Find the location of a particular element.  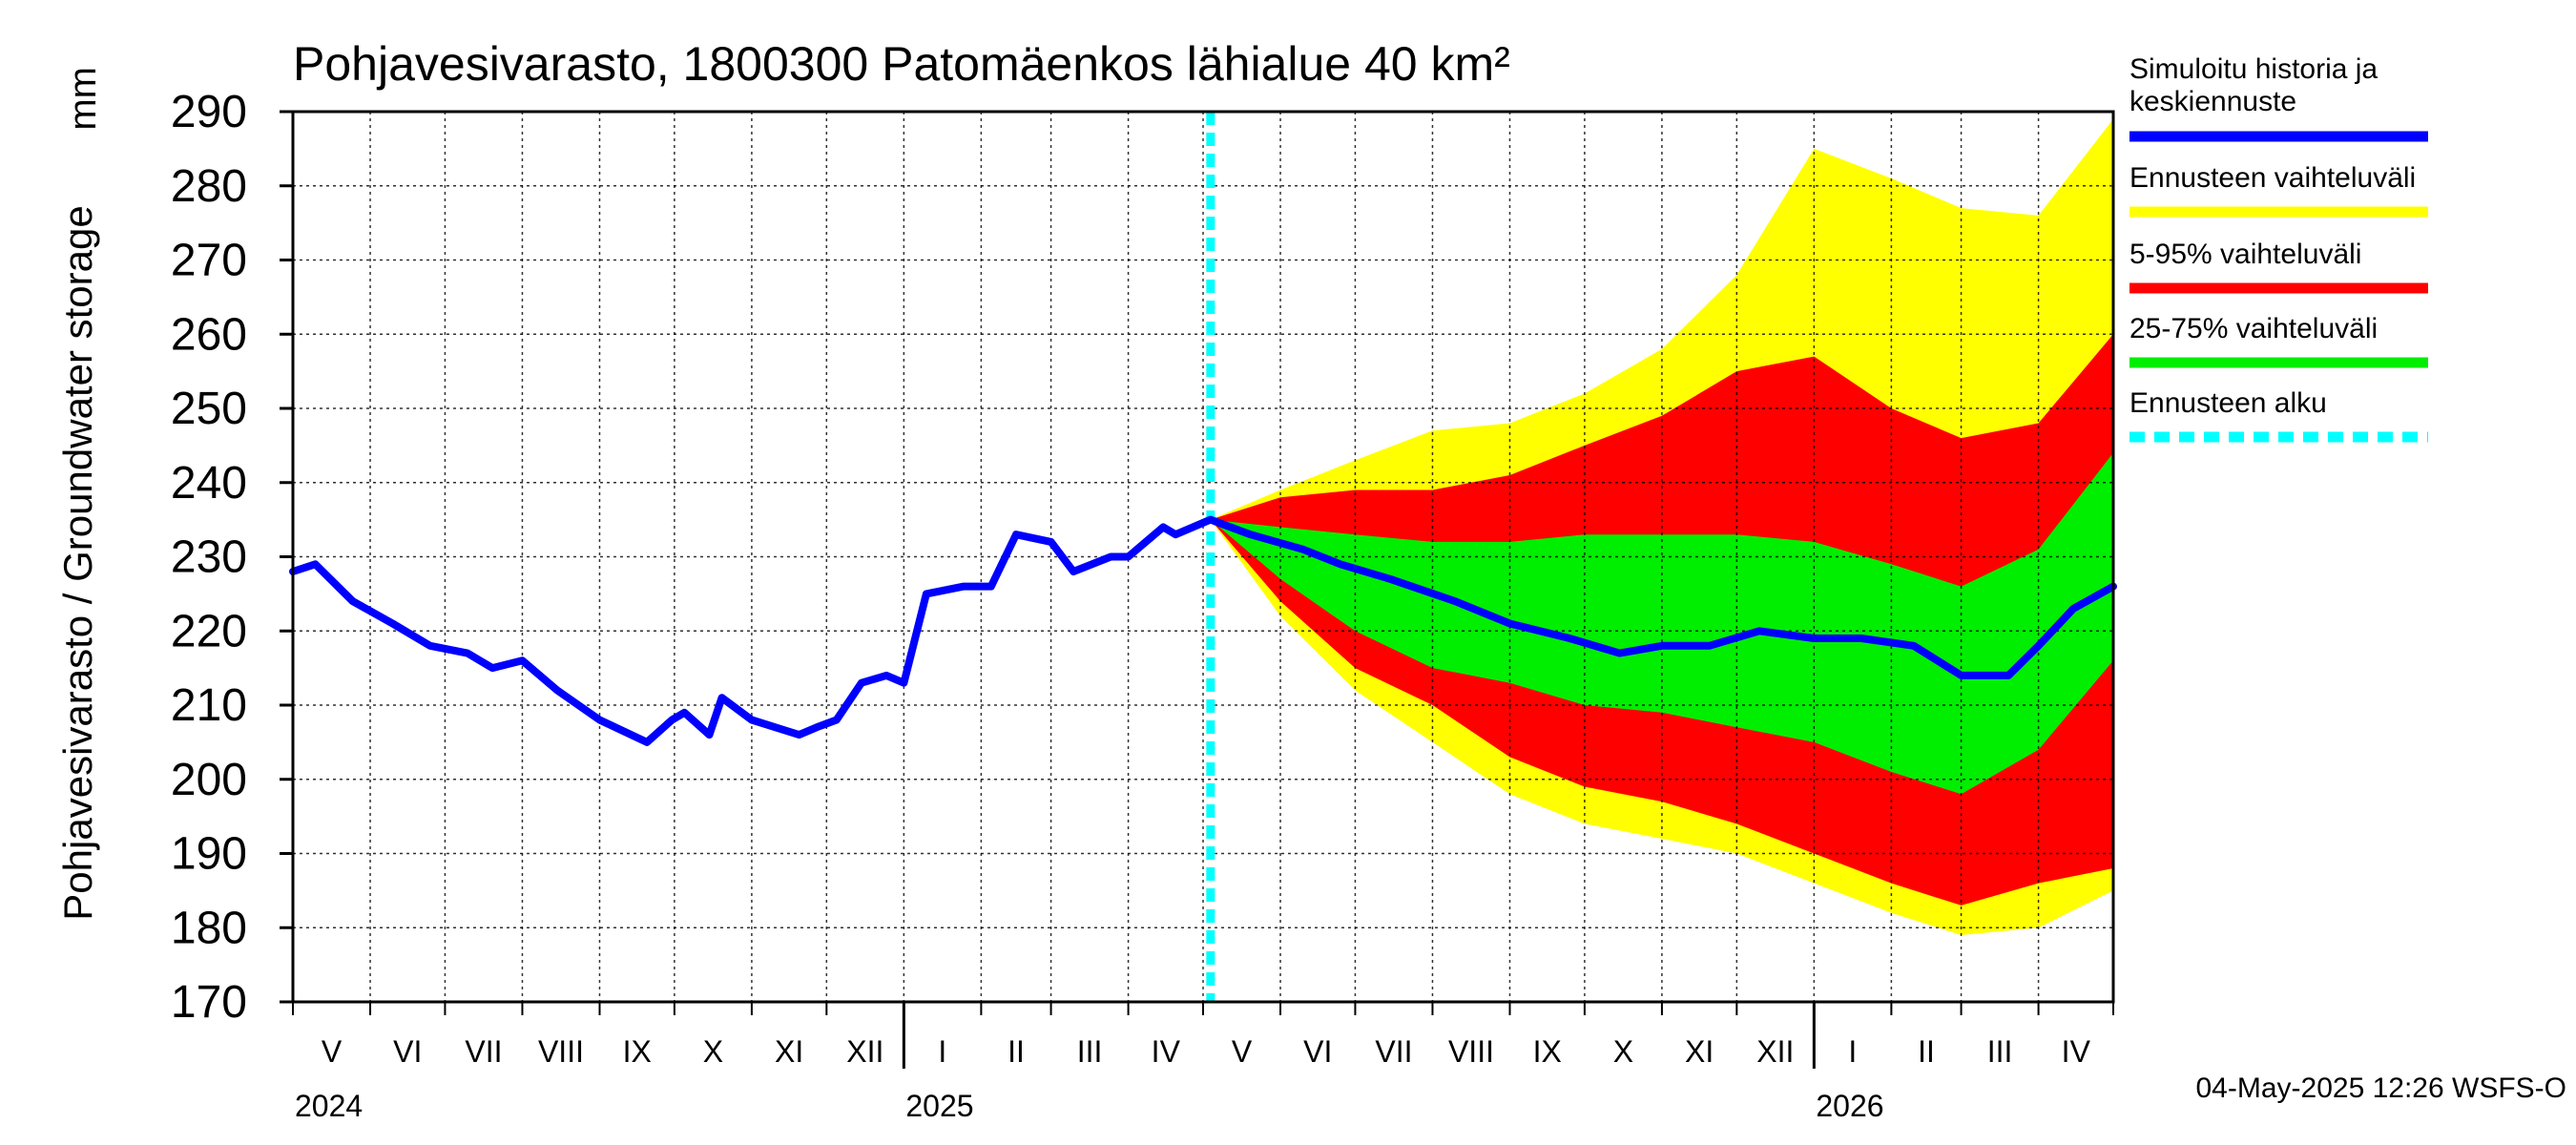

y-tick-label-200: 200 is located at coordinates (209, 780).